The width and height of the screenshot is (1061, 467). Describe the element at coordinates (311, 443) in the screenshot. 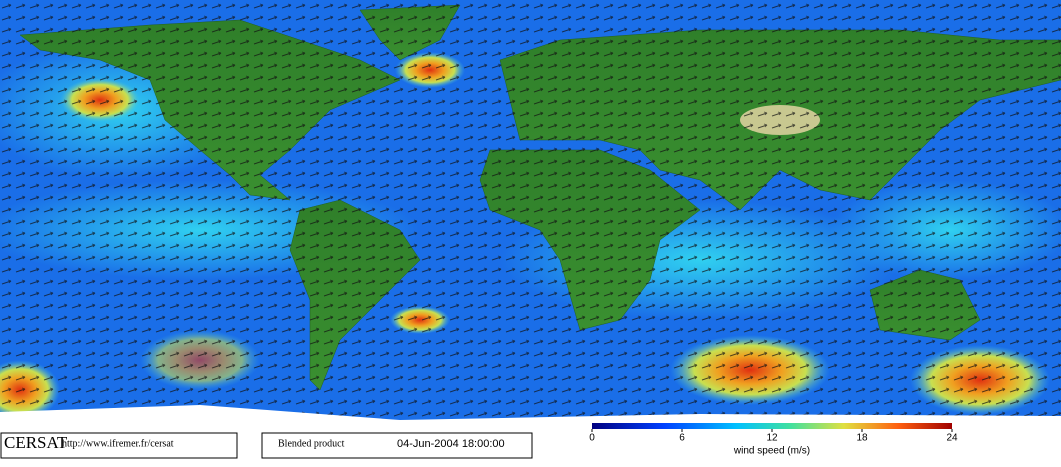

I see `product-name: Blended product` at that location.